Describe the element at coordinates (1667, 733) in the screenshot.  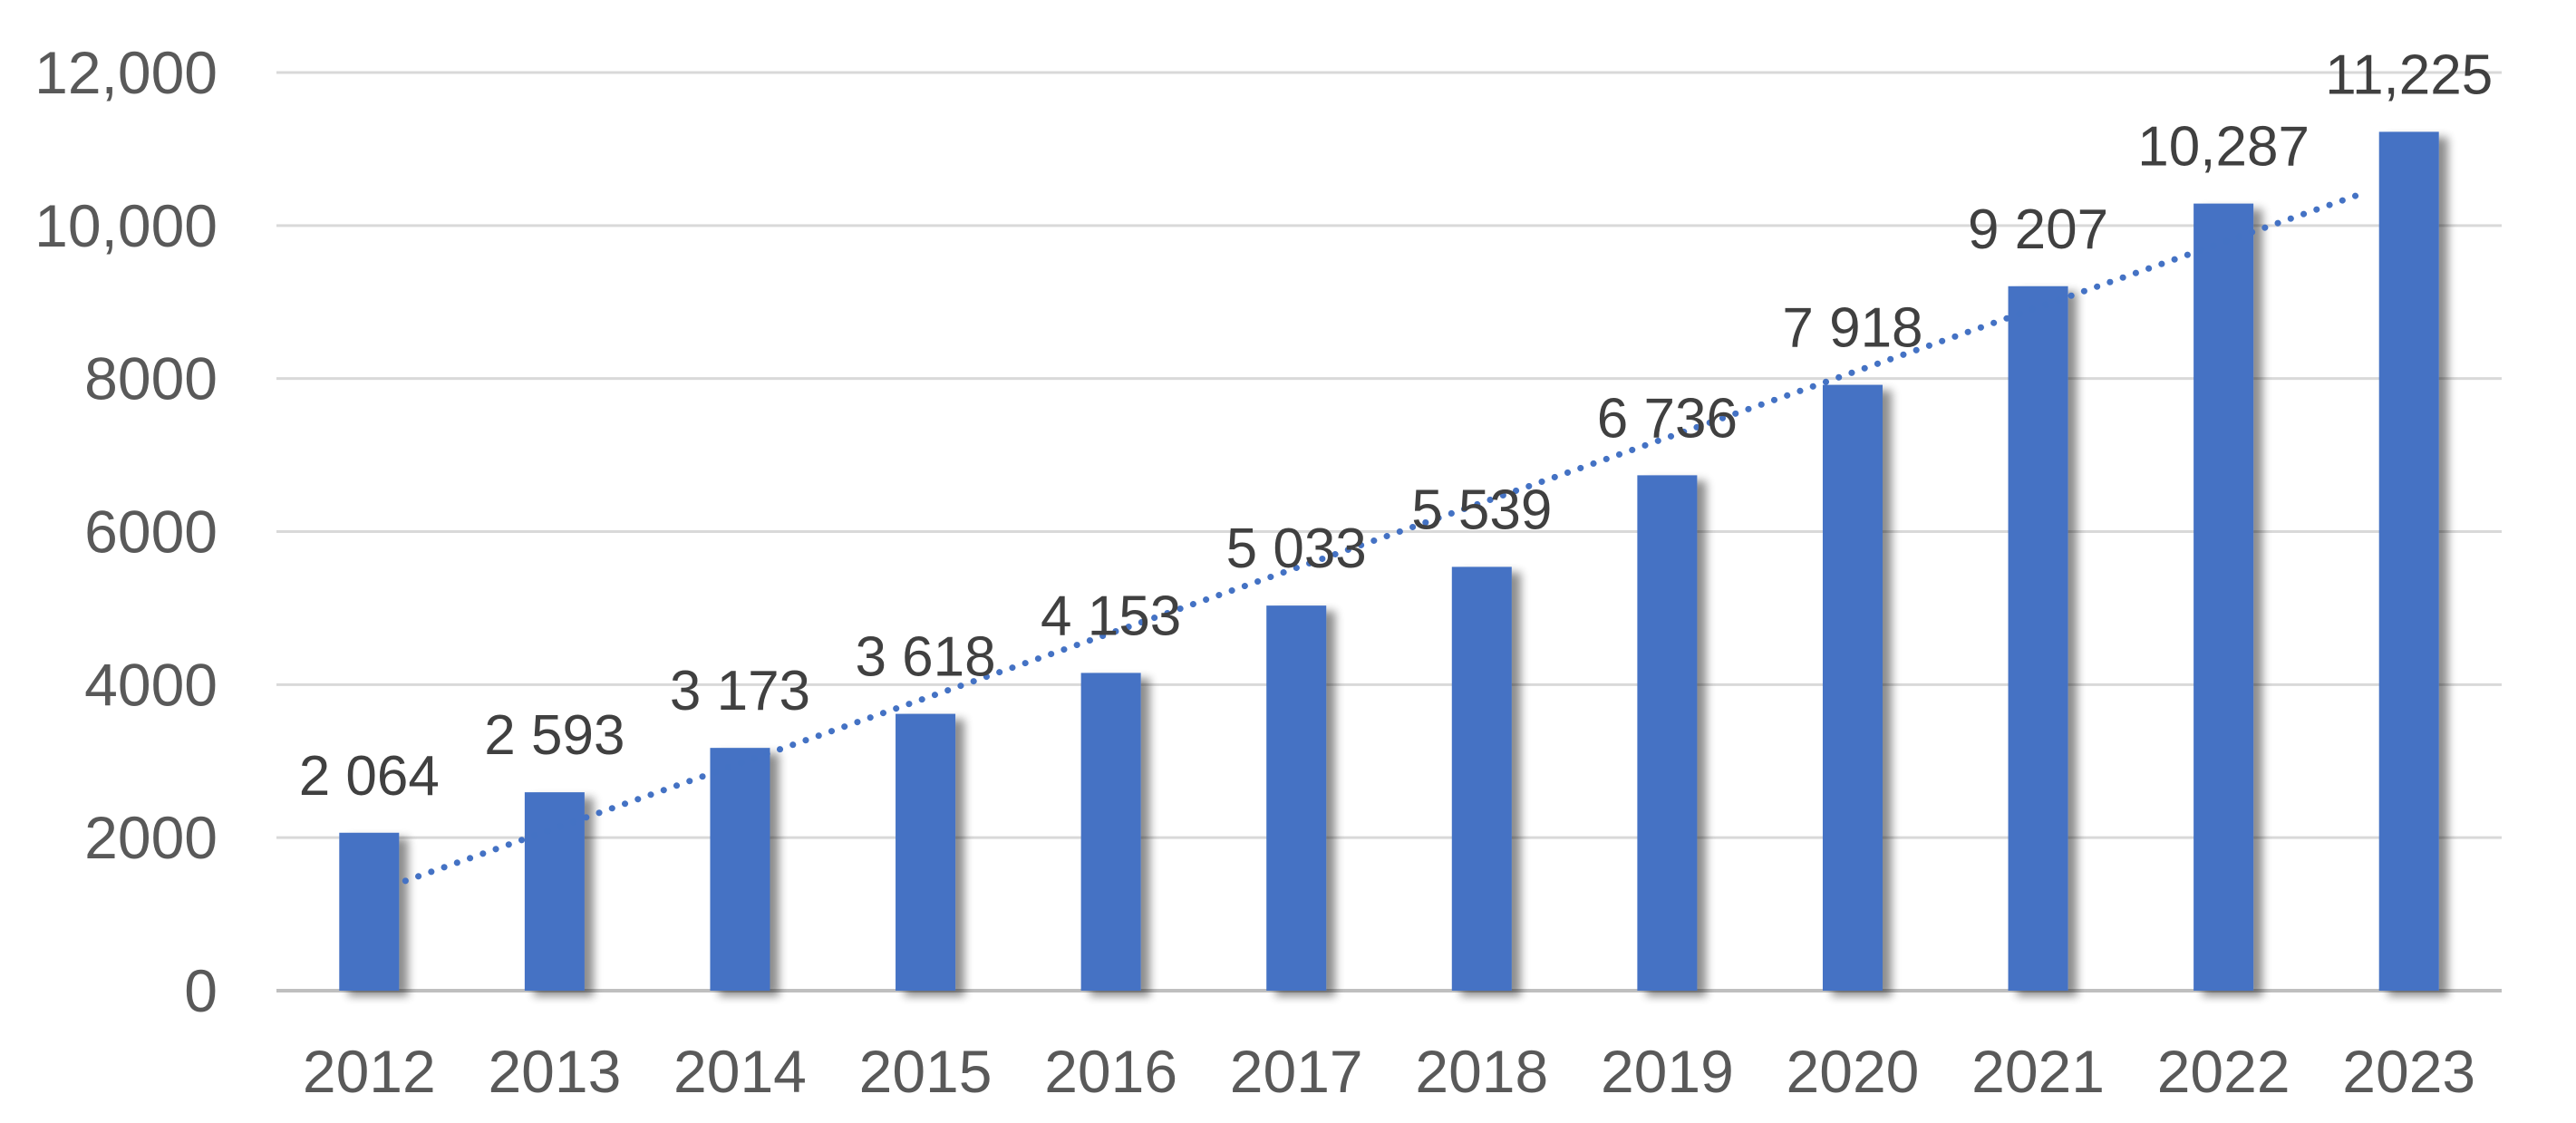
I see `bar-2019` at that location.